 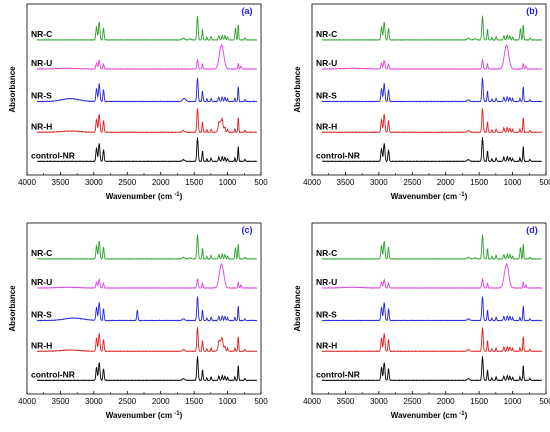 I want to click on panel-label: (a), so click(x=247, y=11).